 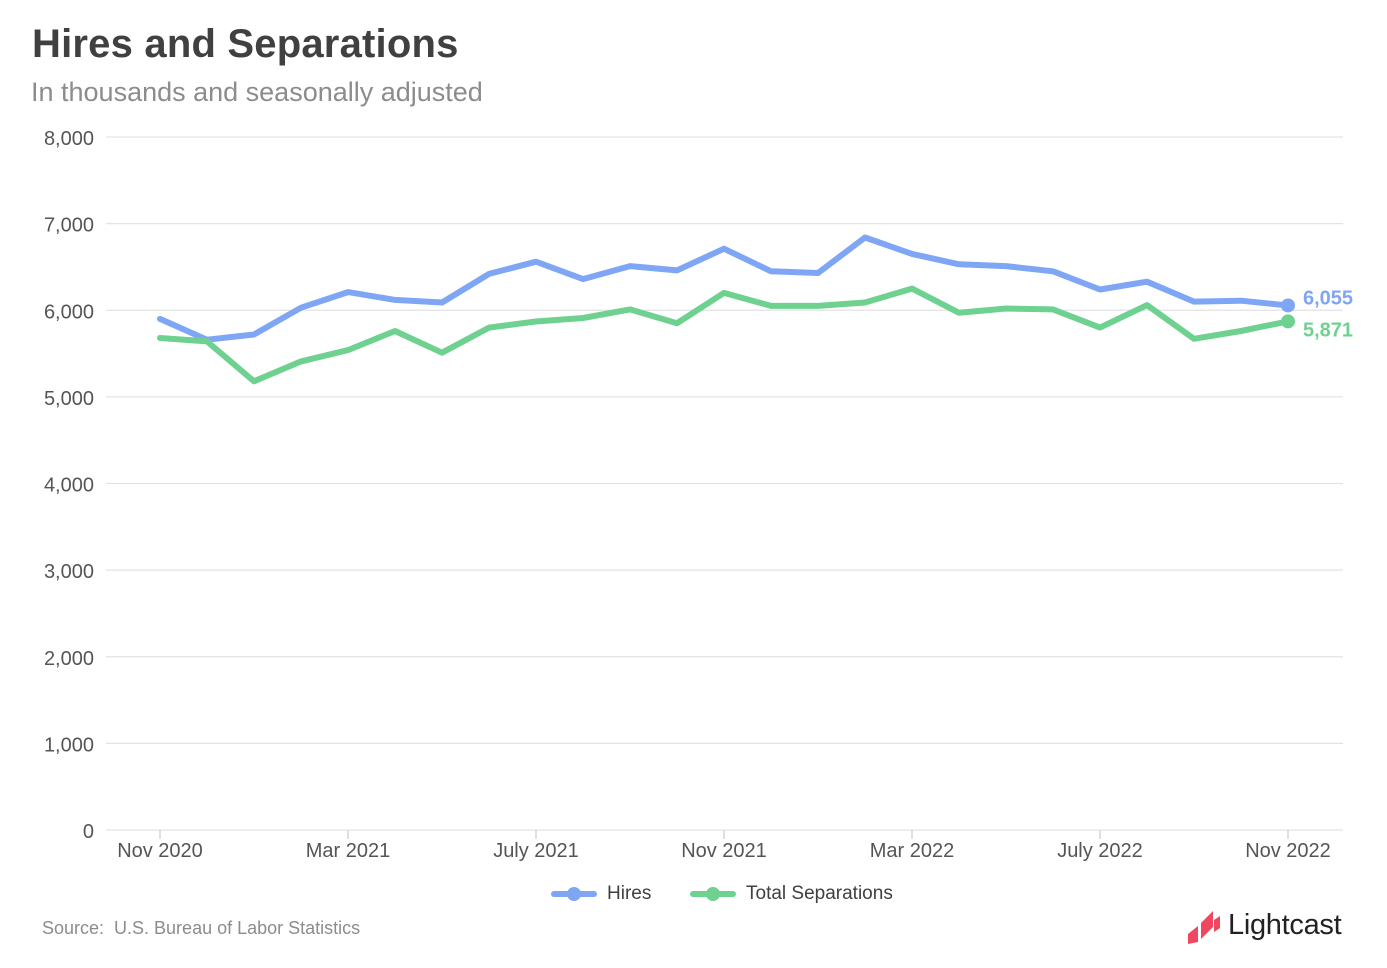 What do you see at coordinates (724, 851) in the screenshot?
I see `x-tick-label: Nov 2021` at bounding box center [724, 851].